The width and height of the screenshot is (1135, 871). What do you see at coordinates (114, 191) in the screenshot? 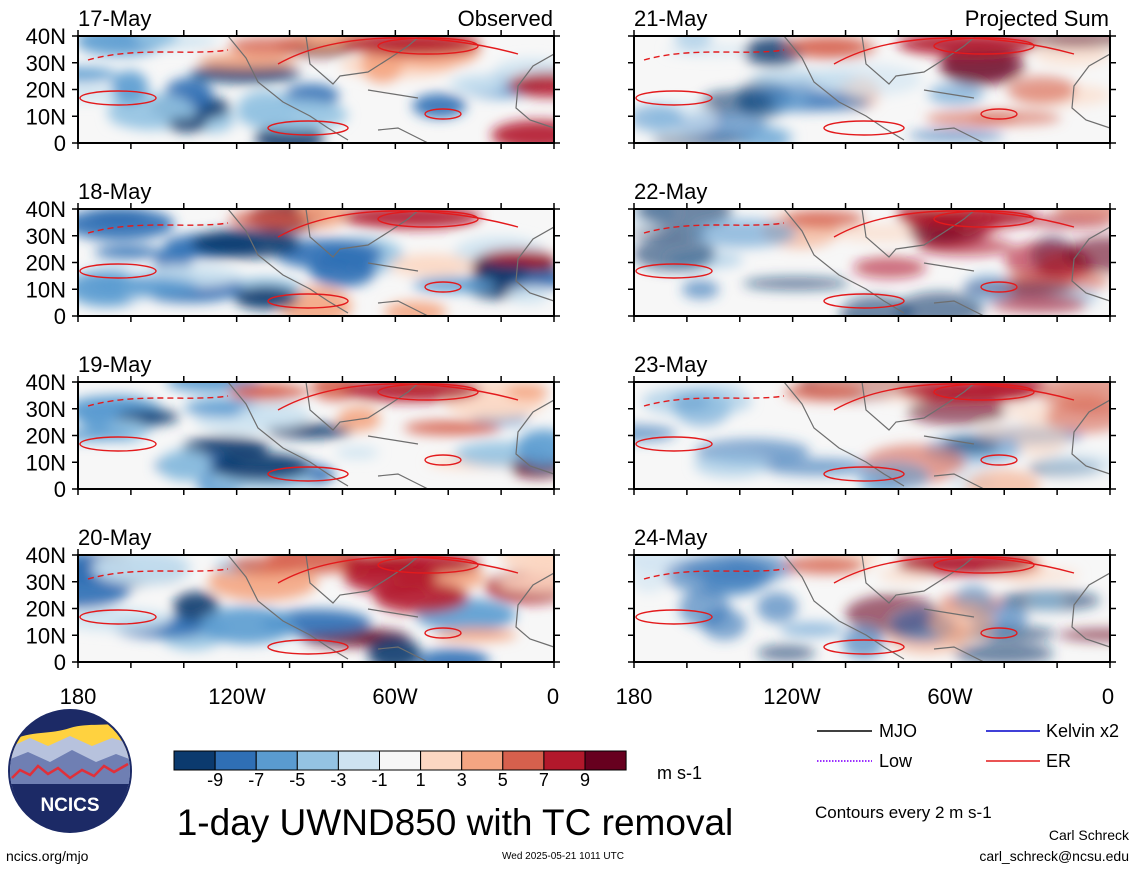
I see `panel-date-label: 18-May` at bounding box center [114, 191].